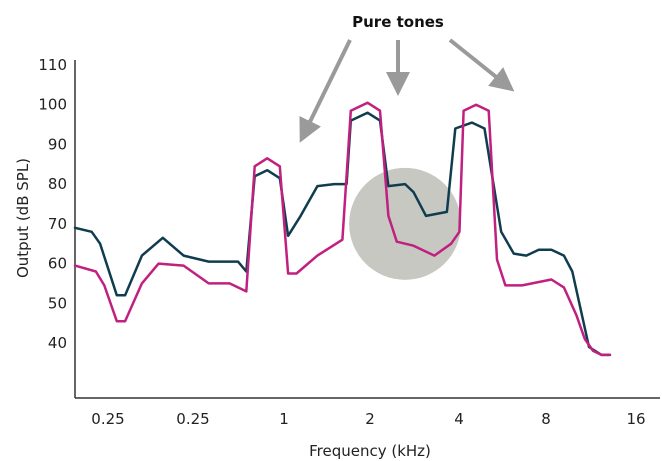  Describe the element at coordinates (52, 204) in the screenshot. I see `y-tick-labels: 110 100 90 80 70 60 50 40` at that location.